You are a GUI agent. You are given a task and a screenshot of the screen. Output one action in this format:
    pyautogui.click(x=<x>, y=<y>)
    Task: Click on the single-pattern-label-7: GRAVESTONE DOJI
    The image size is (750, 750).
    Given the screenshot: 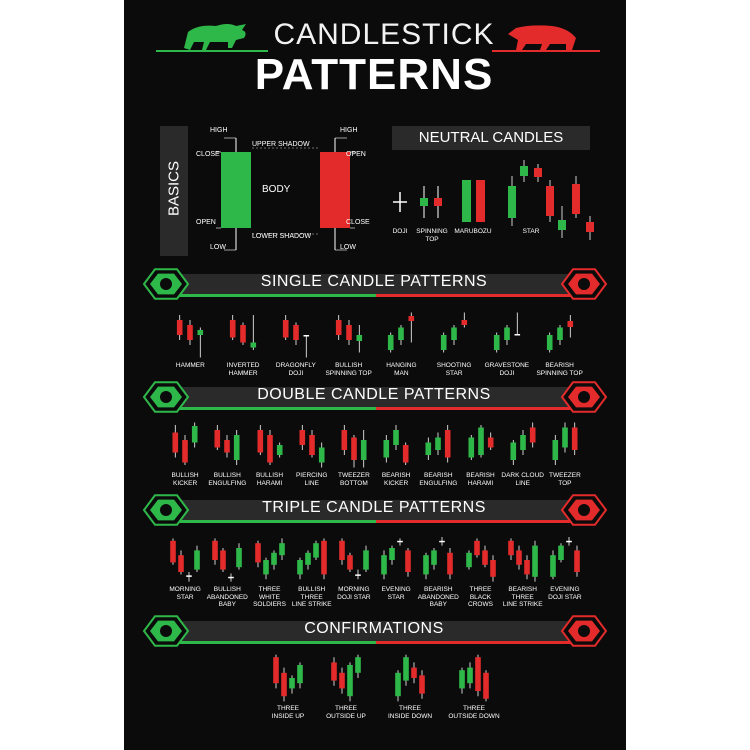 What is the action you would take?
    pyautogui.click(x=507, y=369)
    